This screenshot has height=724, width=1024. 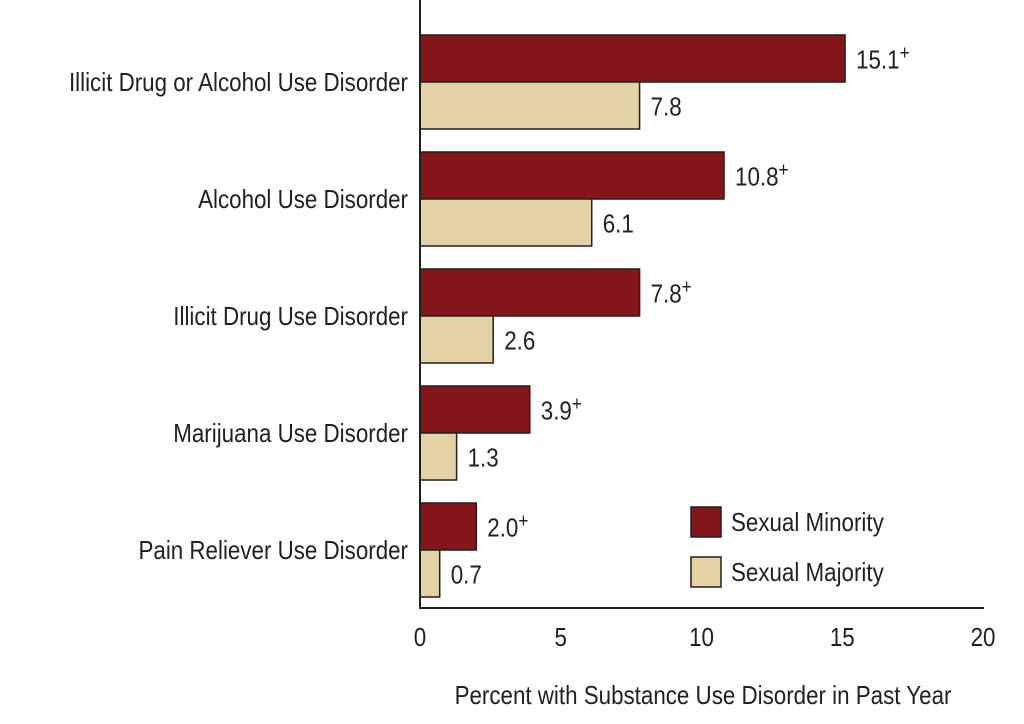 What do you see at coordinates (671, 292) in the screenshot?
I see `data-label: 7.8+` at bounding box center [671, 292].